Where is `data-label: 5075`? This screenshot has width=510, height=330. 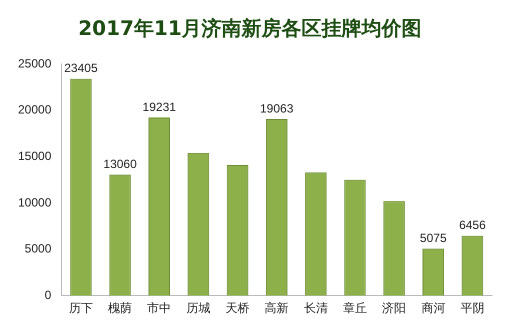
data-label: 5075 is located at coordinates (433, 237).